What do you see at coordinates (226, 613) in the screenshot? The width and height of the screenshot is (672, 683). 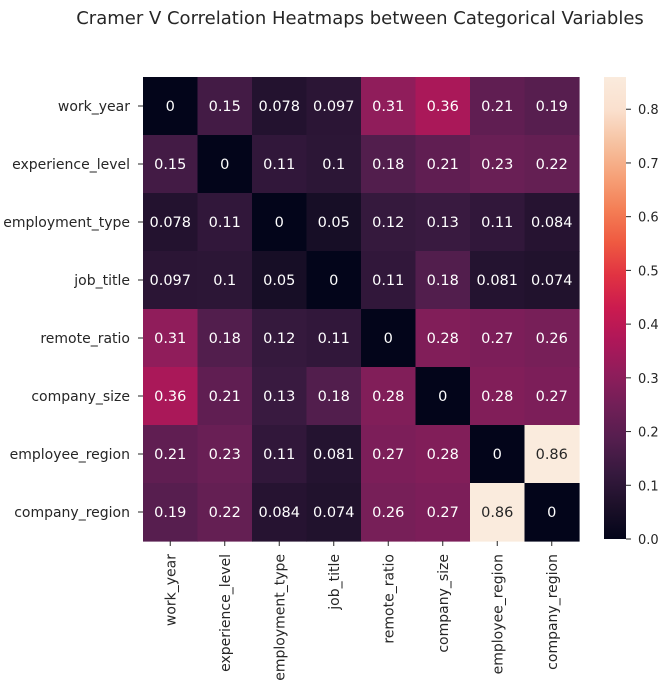 I see `column-tick-label: experience_level` at bounding box center [226, 613].